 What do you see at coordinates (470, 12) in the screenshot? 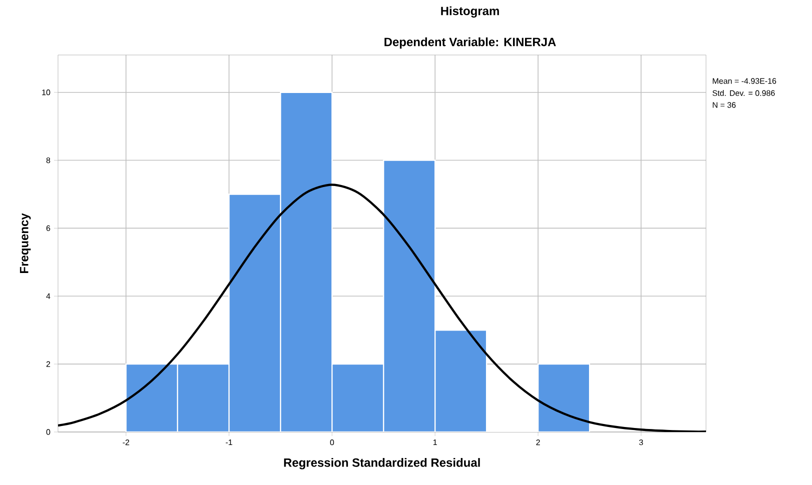
I see `chart-title: Histogram` at bounding box center [470, 12].